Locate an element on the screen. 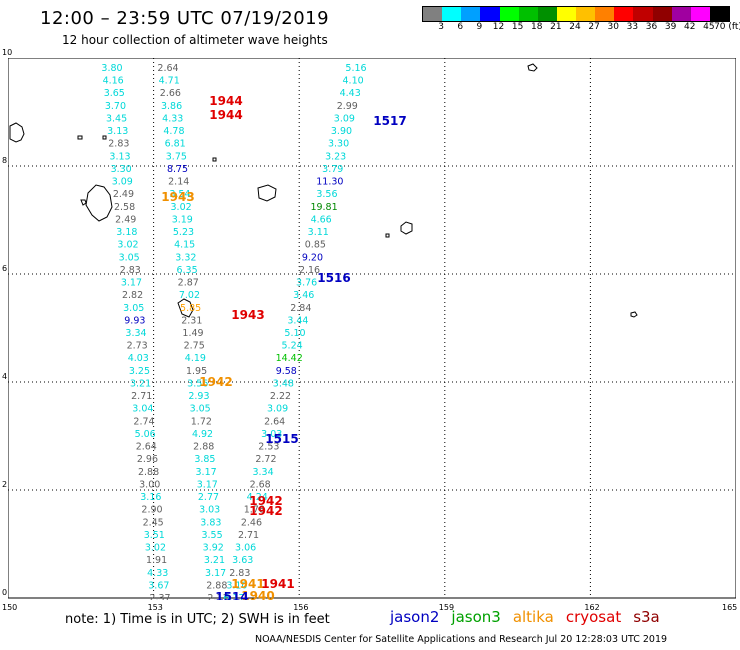  swh-value-label: 2.66 is located at coordinates (170, 93).